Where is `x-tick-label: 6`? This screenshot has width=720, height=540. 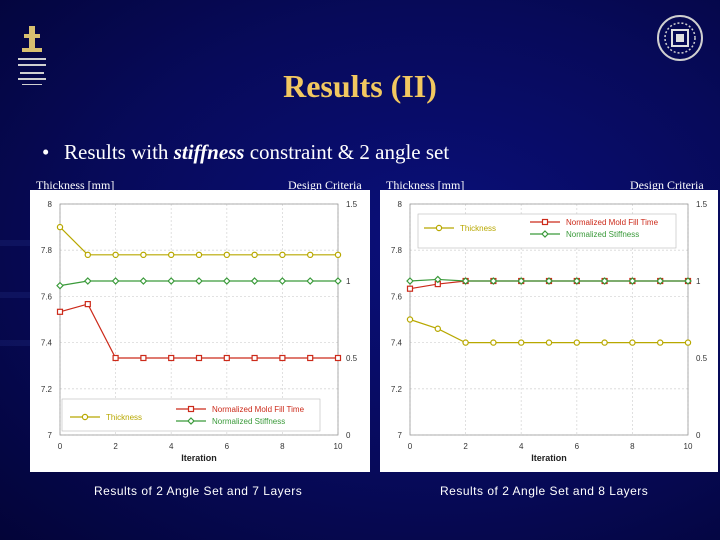
x-tick-label: 6 is located at coordinates (227, 446).